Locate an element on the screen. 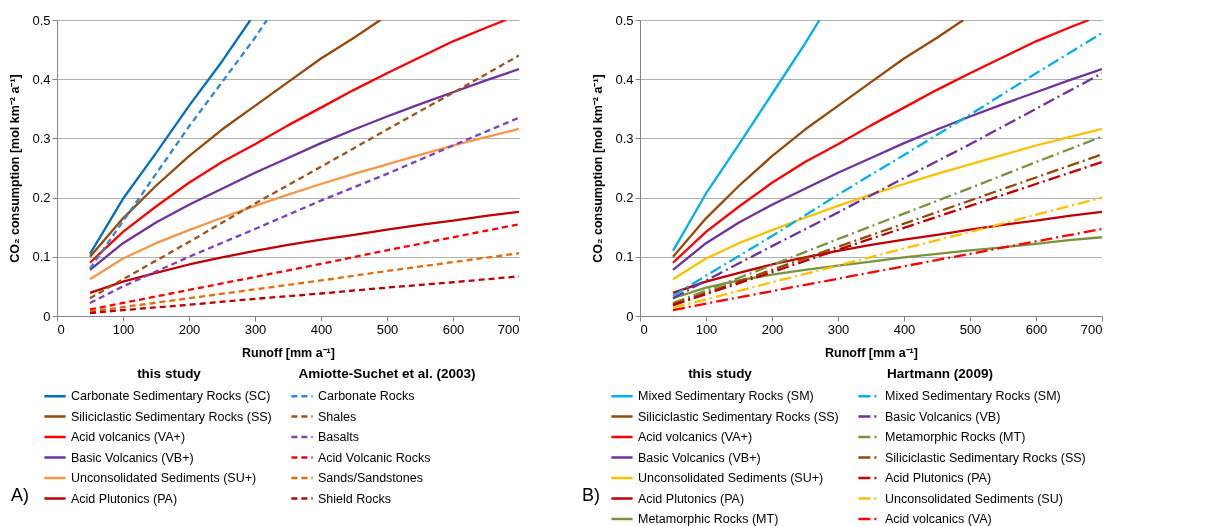 This screenshot has width=1212, height=526. legend-label: Sands/Sandstones is located at coordinates (370, 478).